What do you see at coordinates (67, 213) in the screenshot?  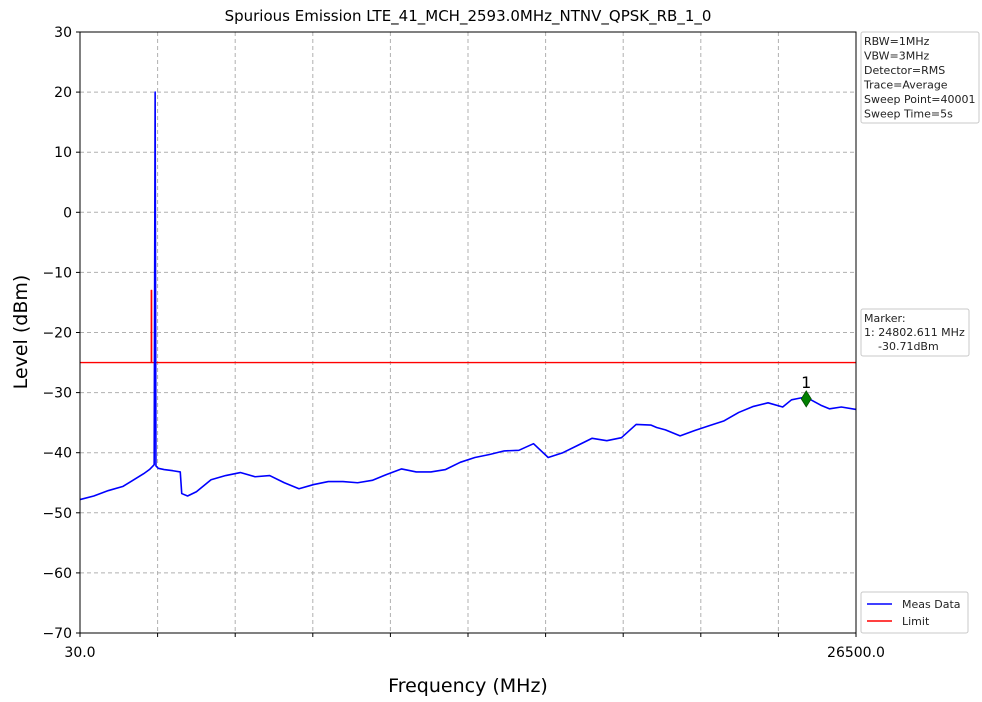 I see `y-tick-label: 0` at bounding box center [67, 213].